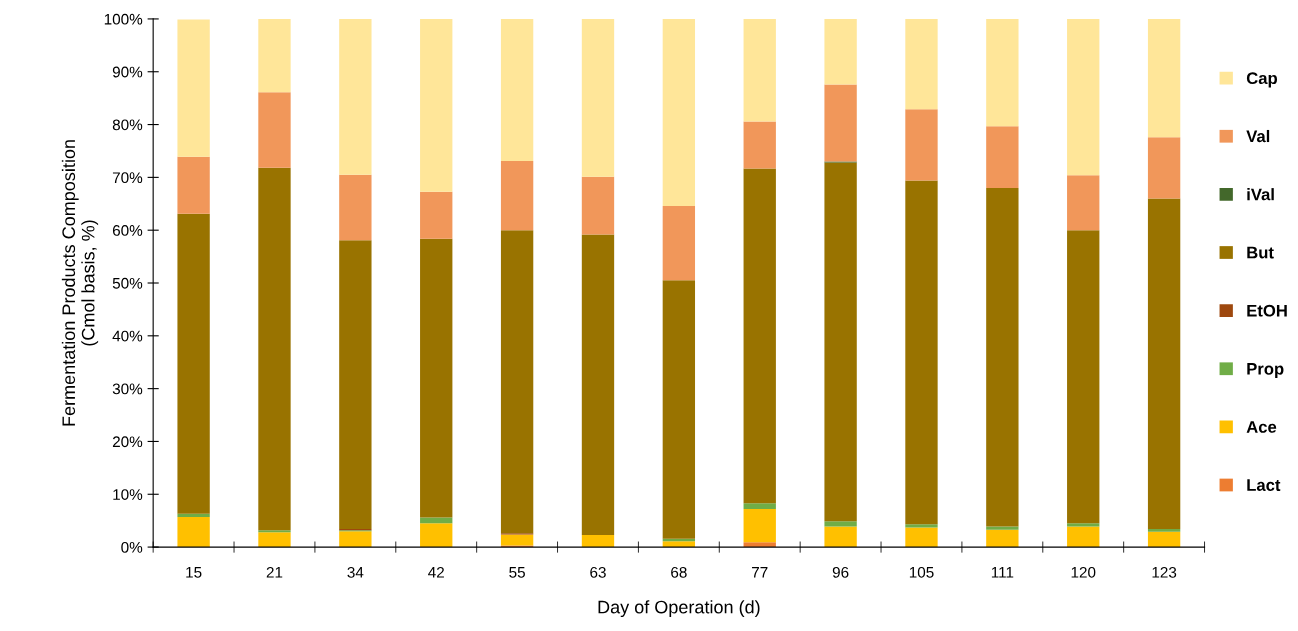 This screenshot has width=1298, height=631. I want to click on y-tick-label: 100%, so click(123, 19).